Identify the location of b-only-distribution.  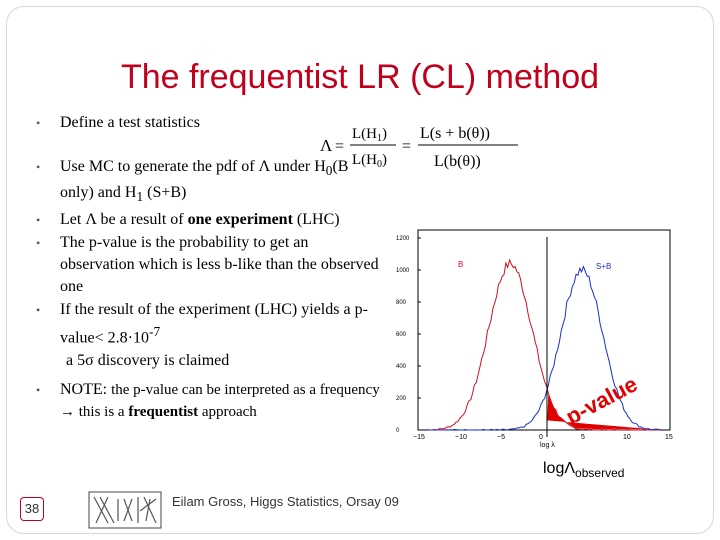
(544, 344).